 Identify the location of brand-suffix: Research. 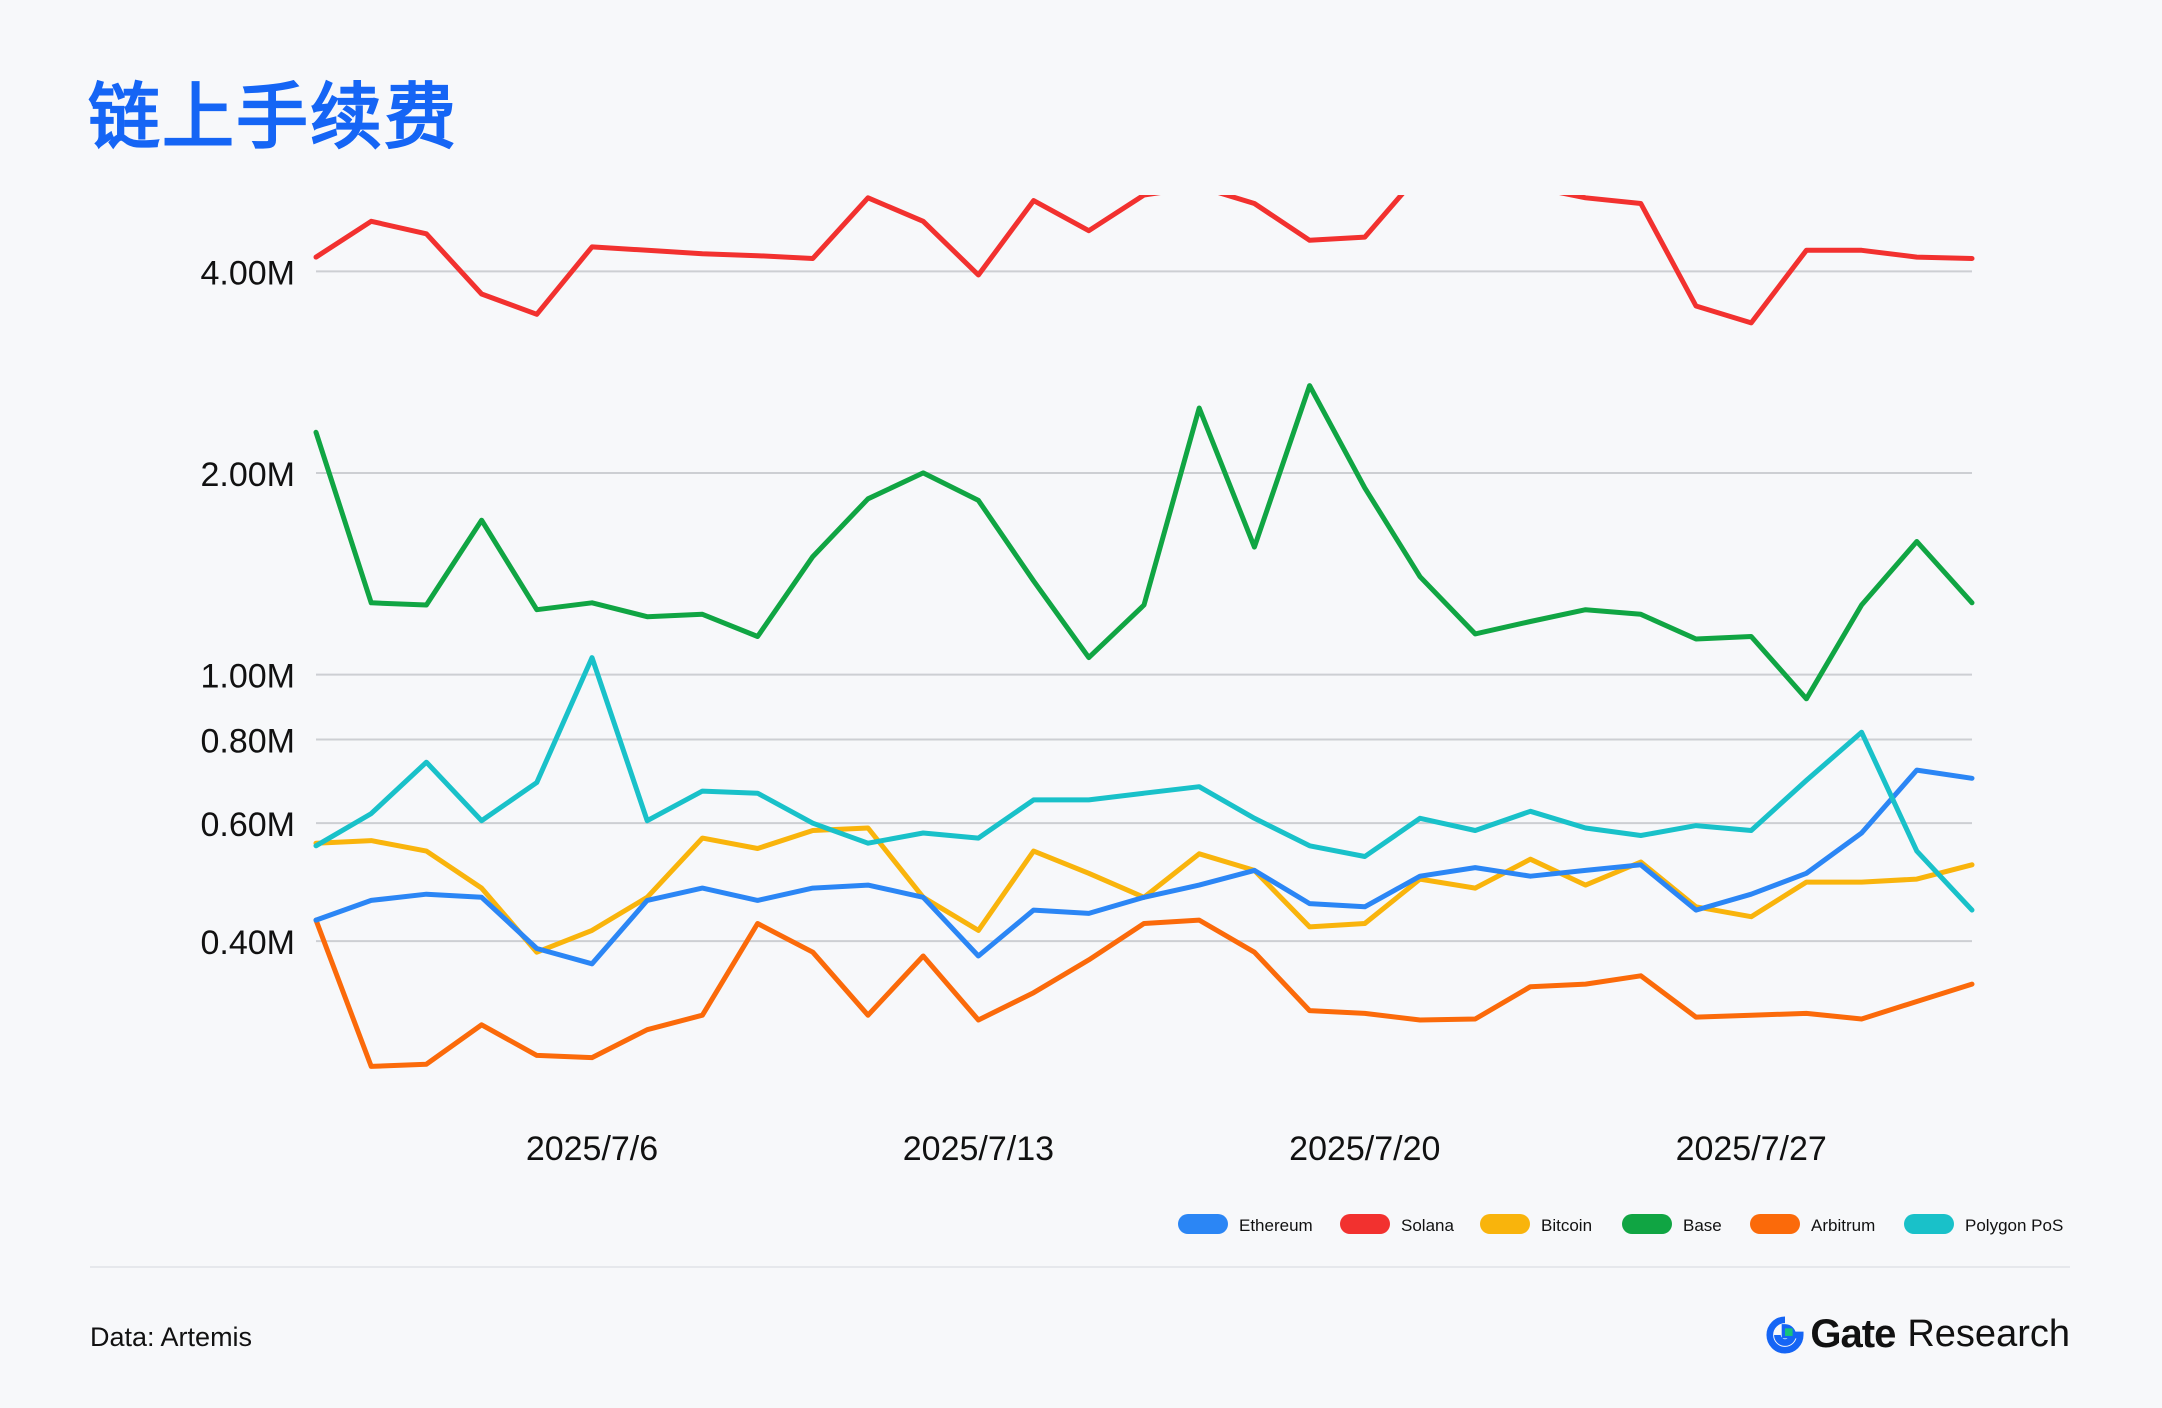
(1988, 1334).